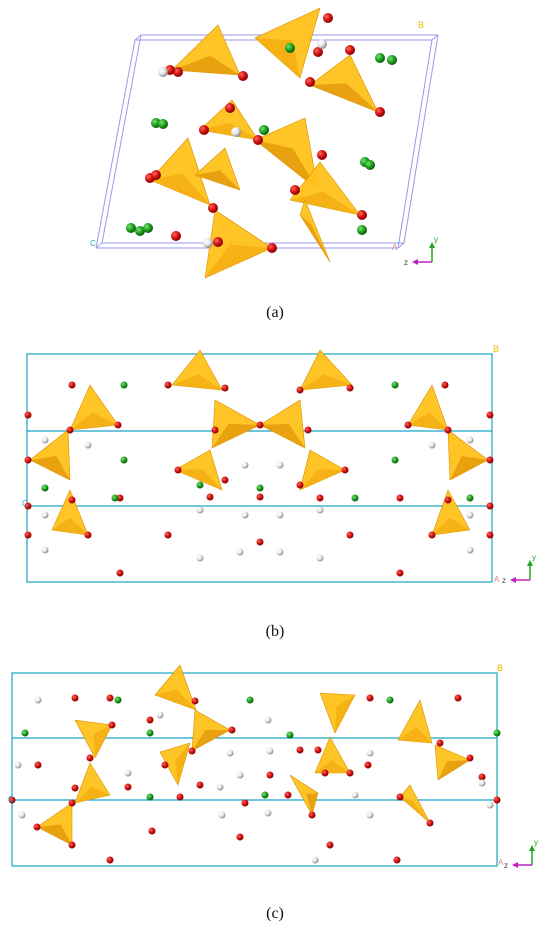 This screenshot has height=936, width=550. Describe the element at coordinates (421, 25) in the screenshot. I see `corner-label-a: B` at that location.